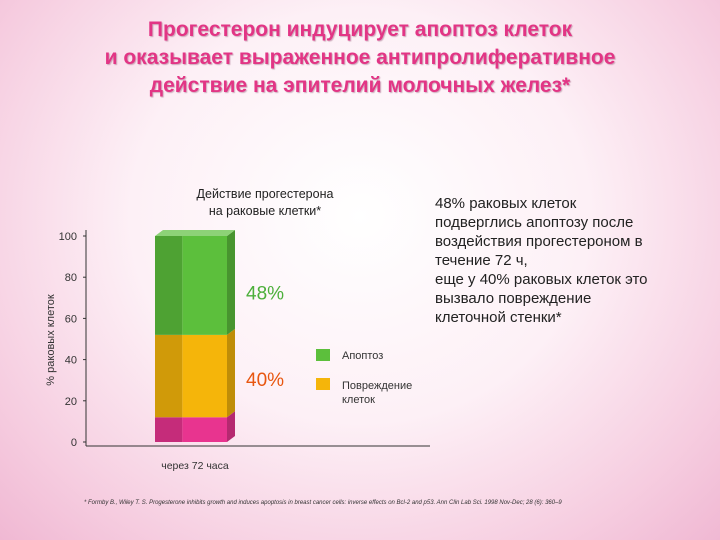 Image resolution: width=720 pixels, height=540 pixels. What do you see at coordinates (195, 466) in the screenshot?
I see `x-category-label: через 72 часа` at bounding box center [195, 466].